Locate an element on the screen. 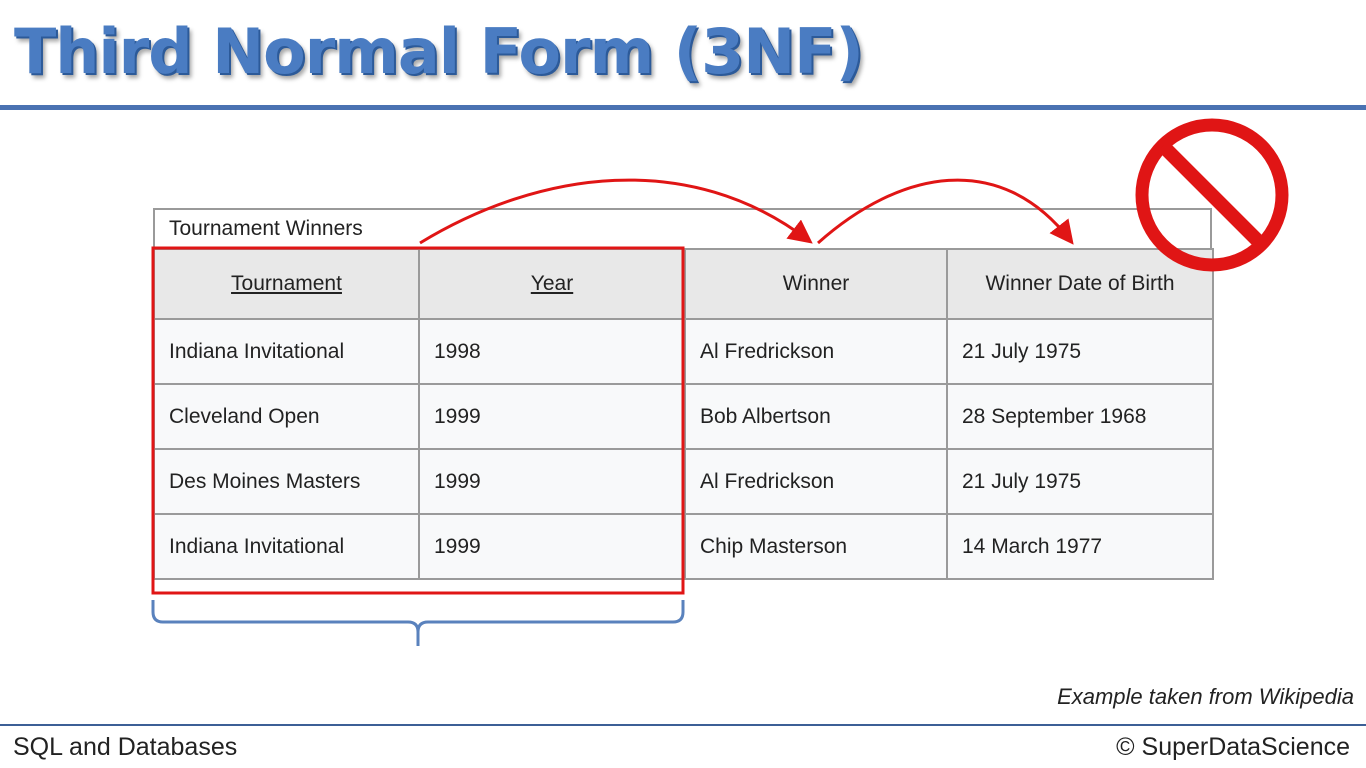 The image size is (1366, 768). header-winner-dob: Winner Date of Birth is located at coordinates (1080, 284).